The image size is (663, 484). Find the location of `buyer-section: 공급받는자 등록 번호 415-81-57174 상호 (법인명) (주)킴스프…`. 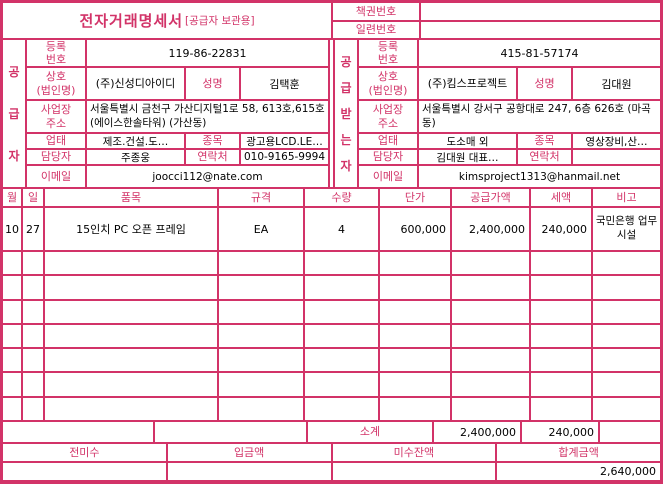

buyer-section: 공급받는자 등록 번호 415-81-57174 상호 (법인명) (주)킴스프… is located at coordinates (497, 113).